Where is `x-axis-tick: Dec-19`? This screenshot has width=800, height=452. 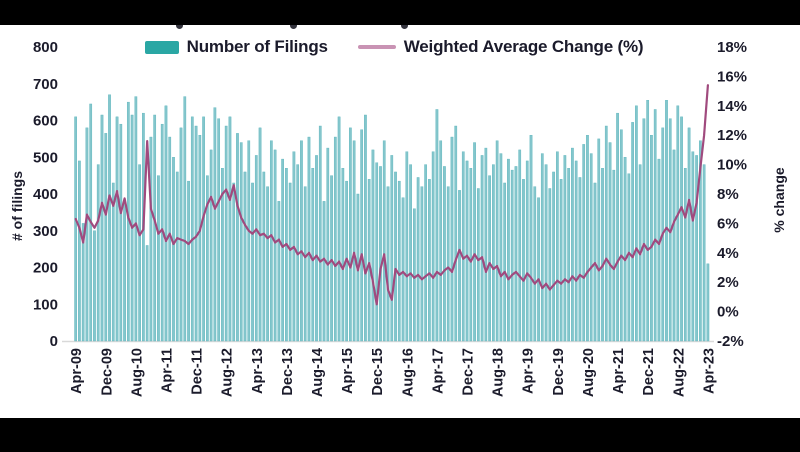 x-axis-tick: Dec-19 is located at coordinates (559, 372).